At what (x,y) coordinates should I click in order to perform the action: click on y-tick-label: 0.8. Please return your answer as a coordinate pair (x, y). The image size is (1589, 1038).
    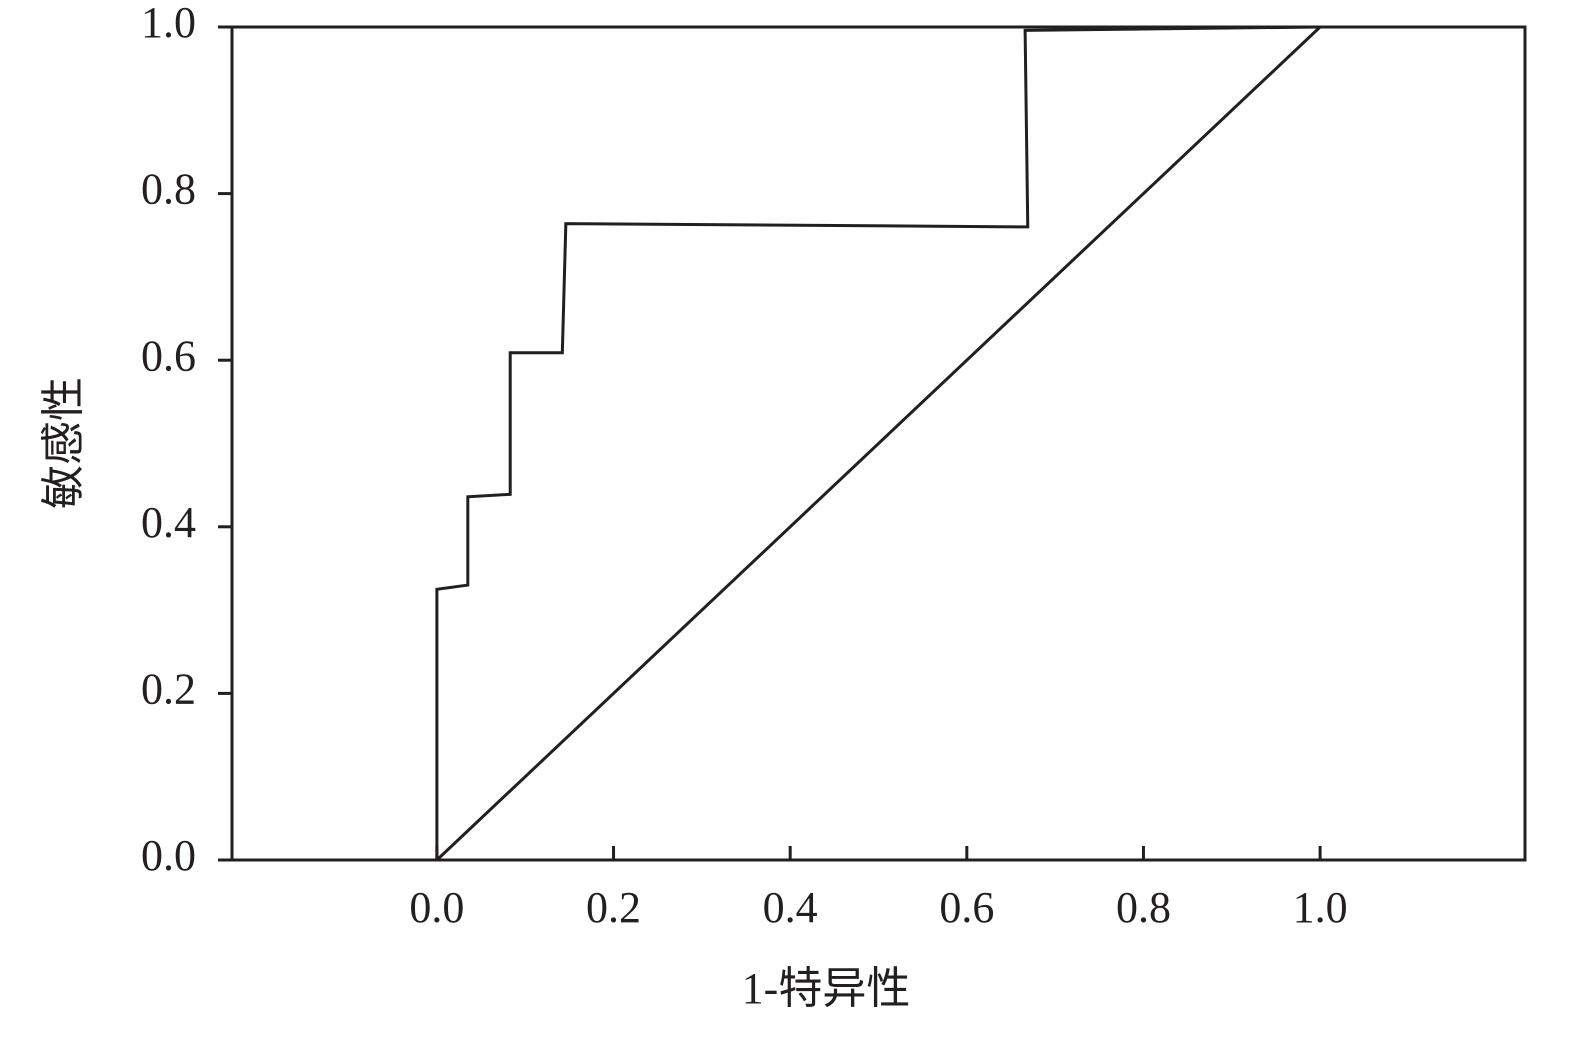
    Looking at the image, I should click on (168, 189).